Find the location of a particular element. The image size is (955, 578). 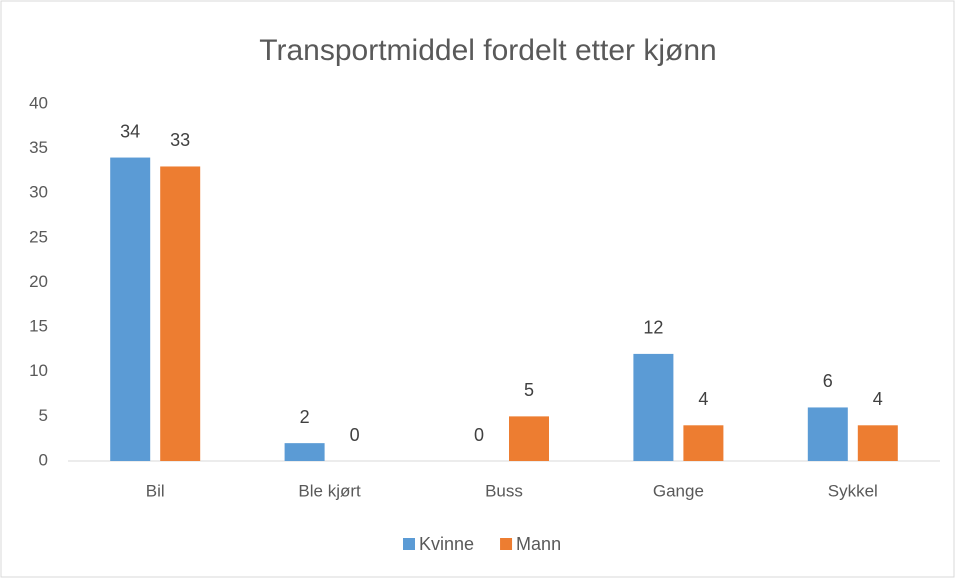

y-tick-label: 40 is located at coordinates (38, 102).